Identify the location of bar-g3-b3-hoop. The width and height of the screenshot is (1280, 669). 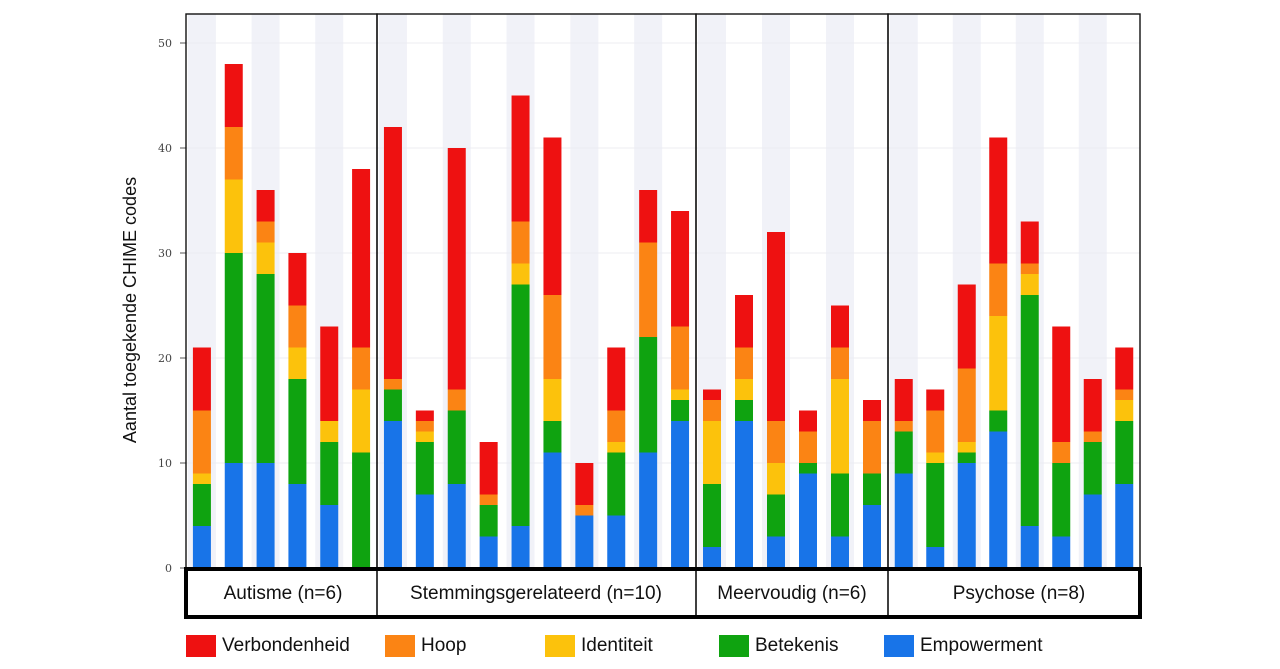
(998, 289).